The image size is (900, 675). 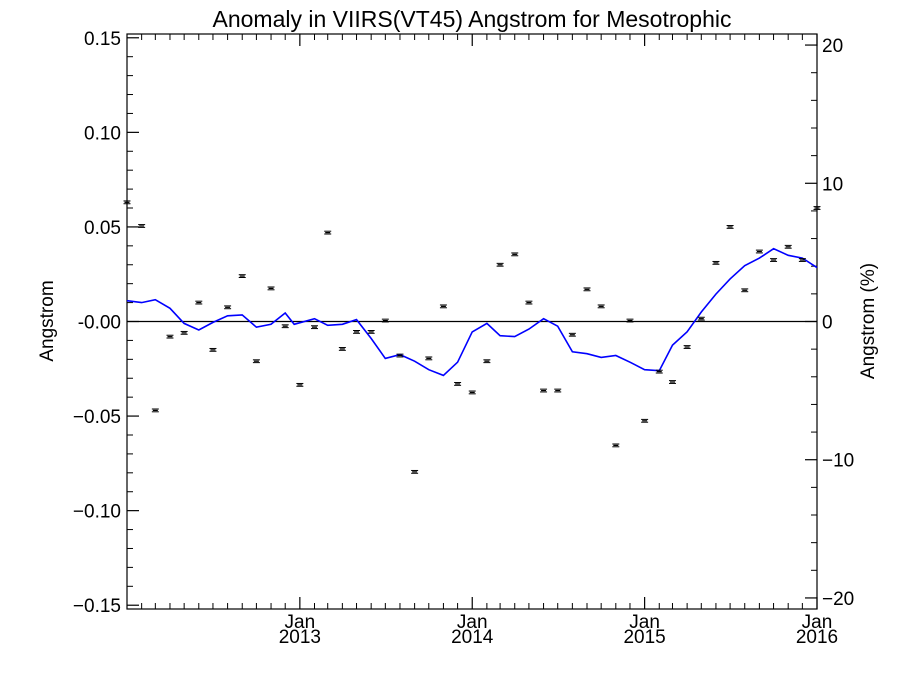 I want to click on x-tick-label-year: 2014, so click(x=472, y=637).